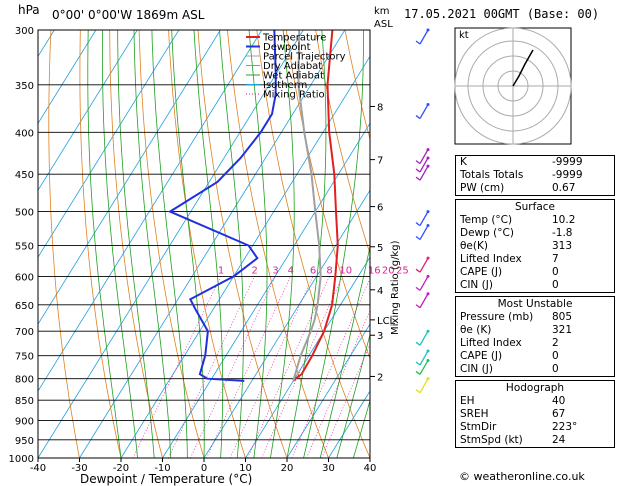 The height and width of the screenshot is (486, 629). I want to click on hodograph-value: 40, so click(559, 401).